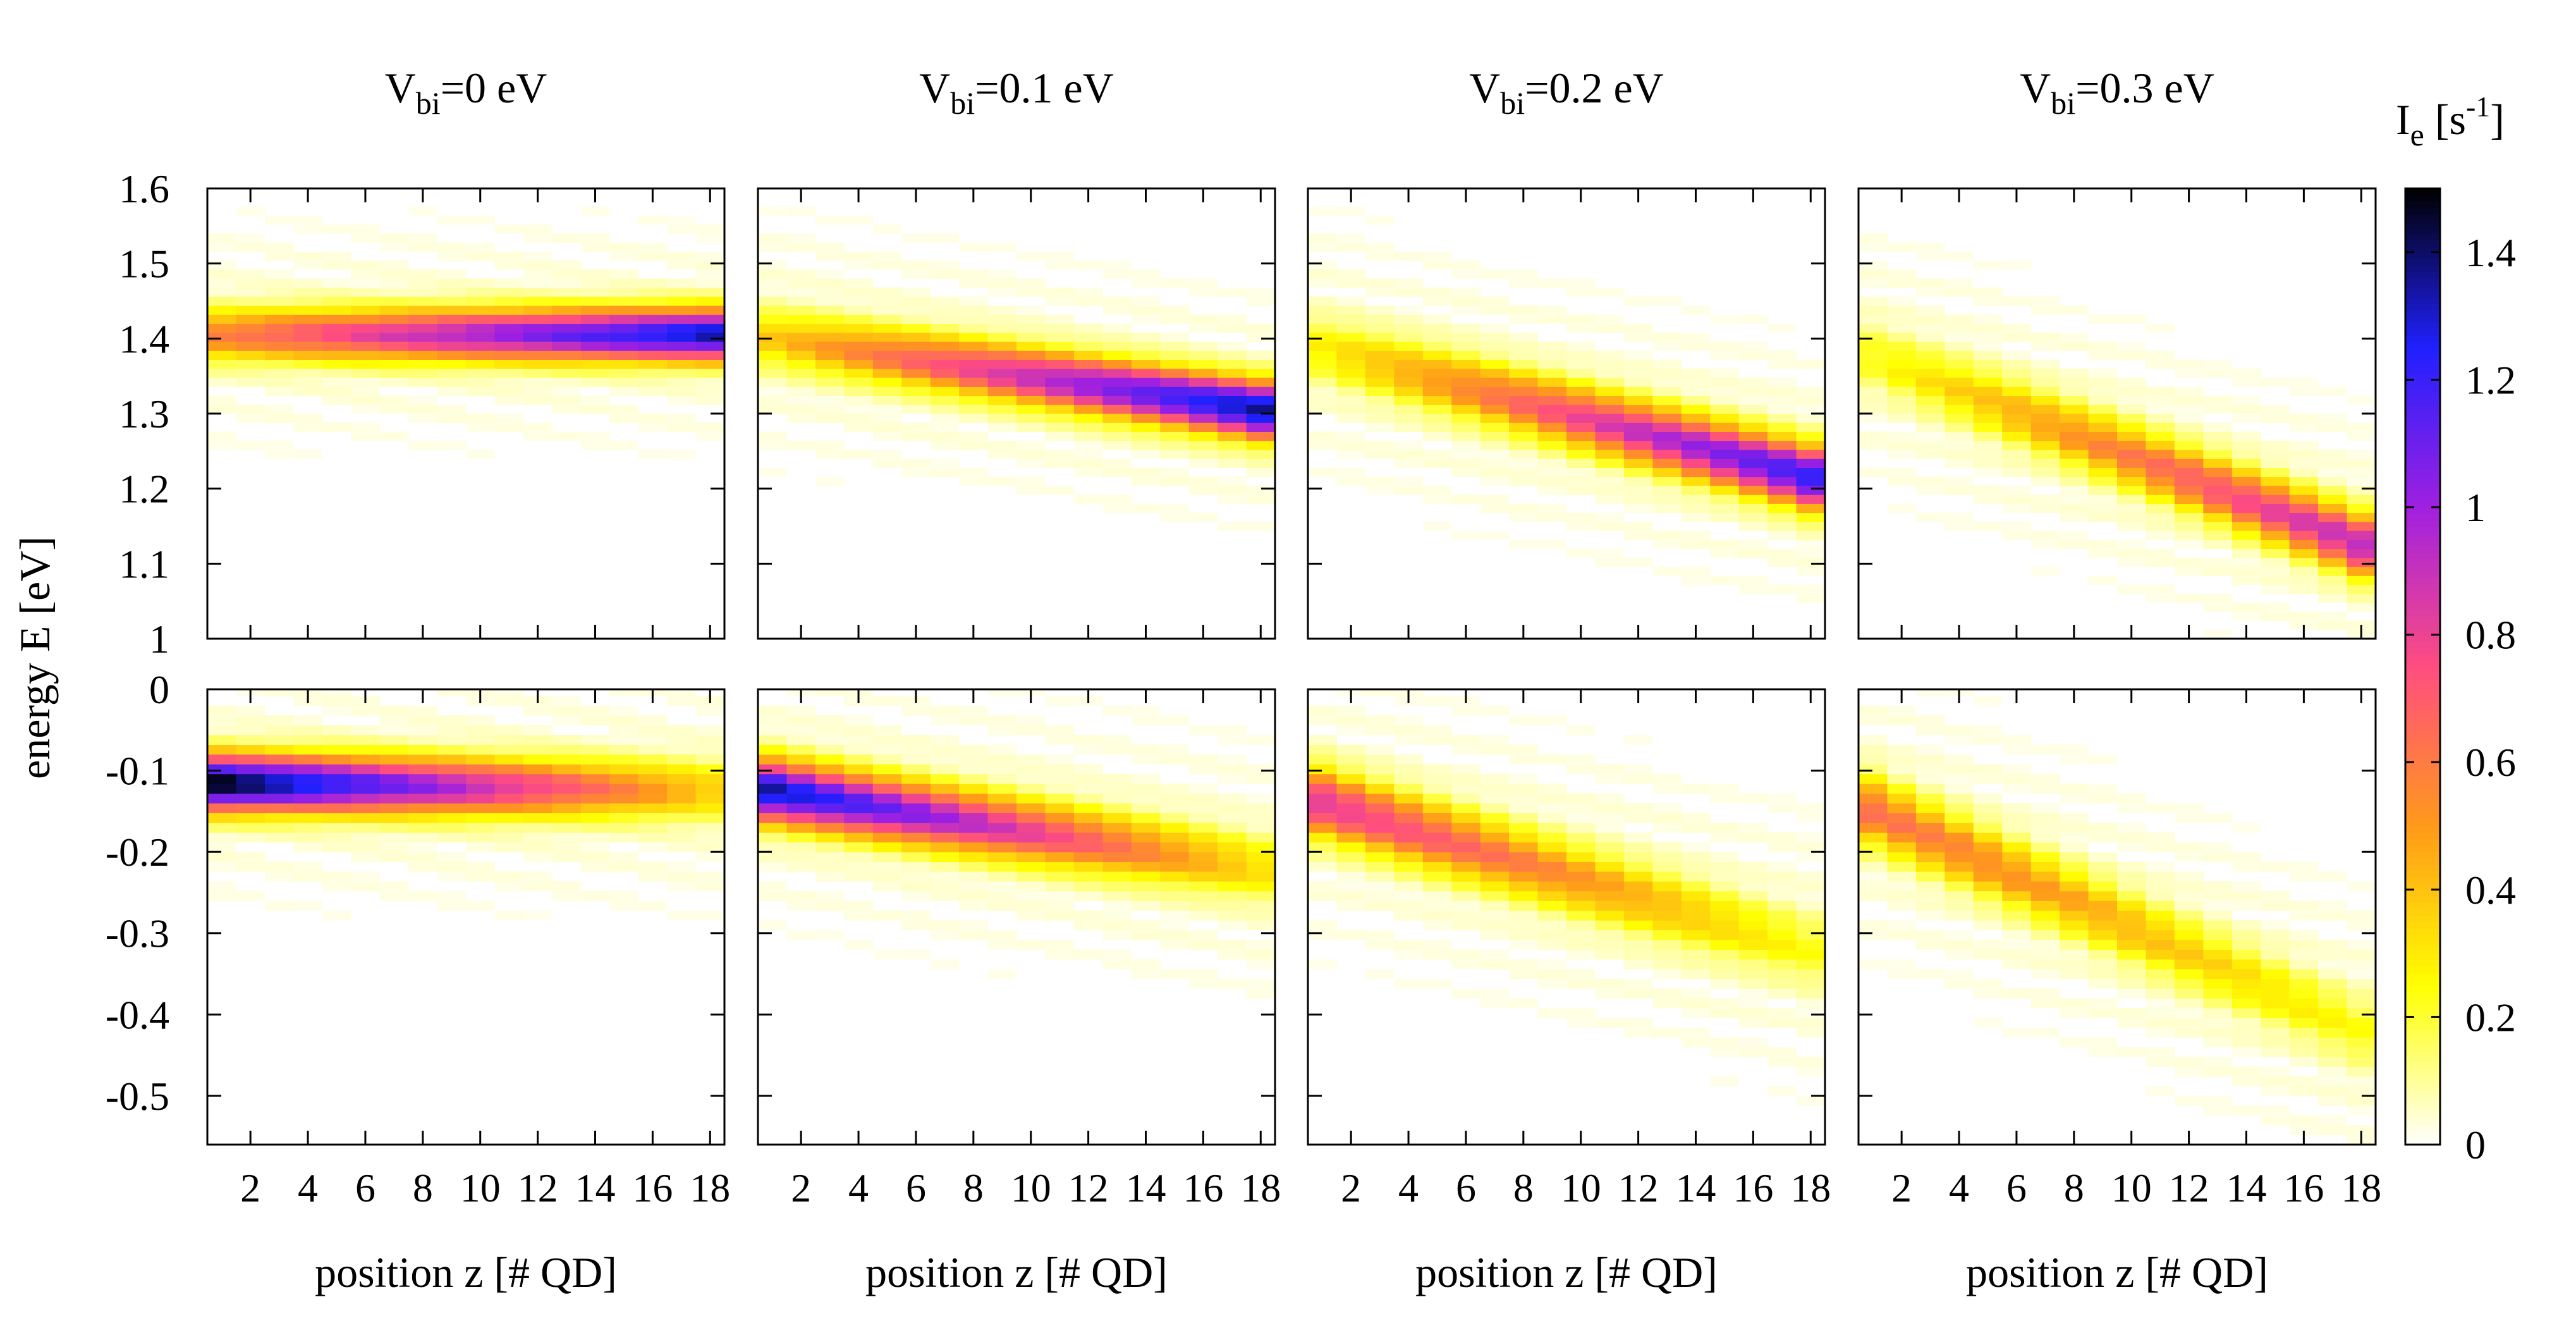 This screenshot has width=2576, height=1328. What do you see at coordinates (2117, 436) in the screenshot?
I see `heatmap-cells` at bounding box center [2117, 436].